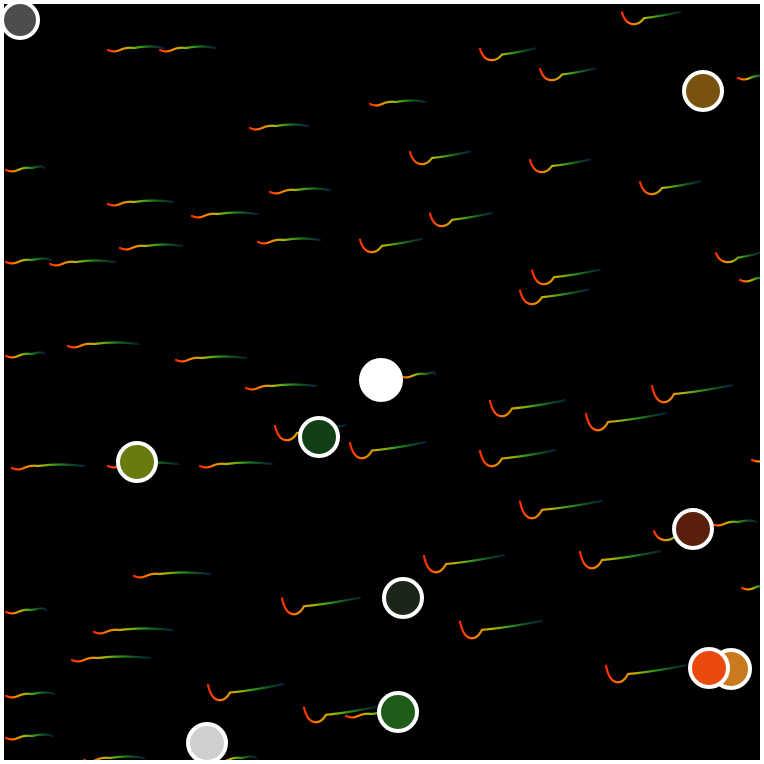 The height and width of the screenshot is (764, 764). What do you see at coordinates (207, 743) in the screenshot?
I see `marker-light-gray` at bounding box center [207, 743].